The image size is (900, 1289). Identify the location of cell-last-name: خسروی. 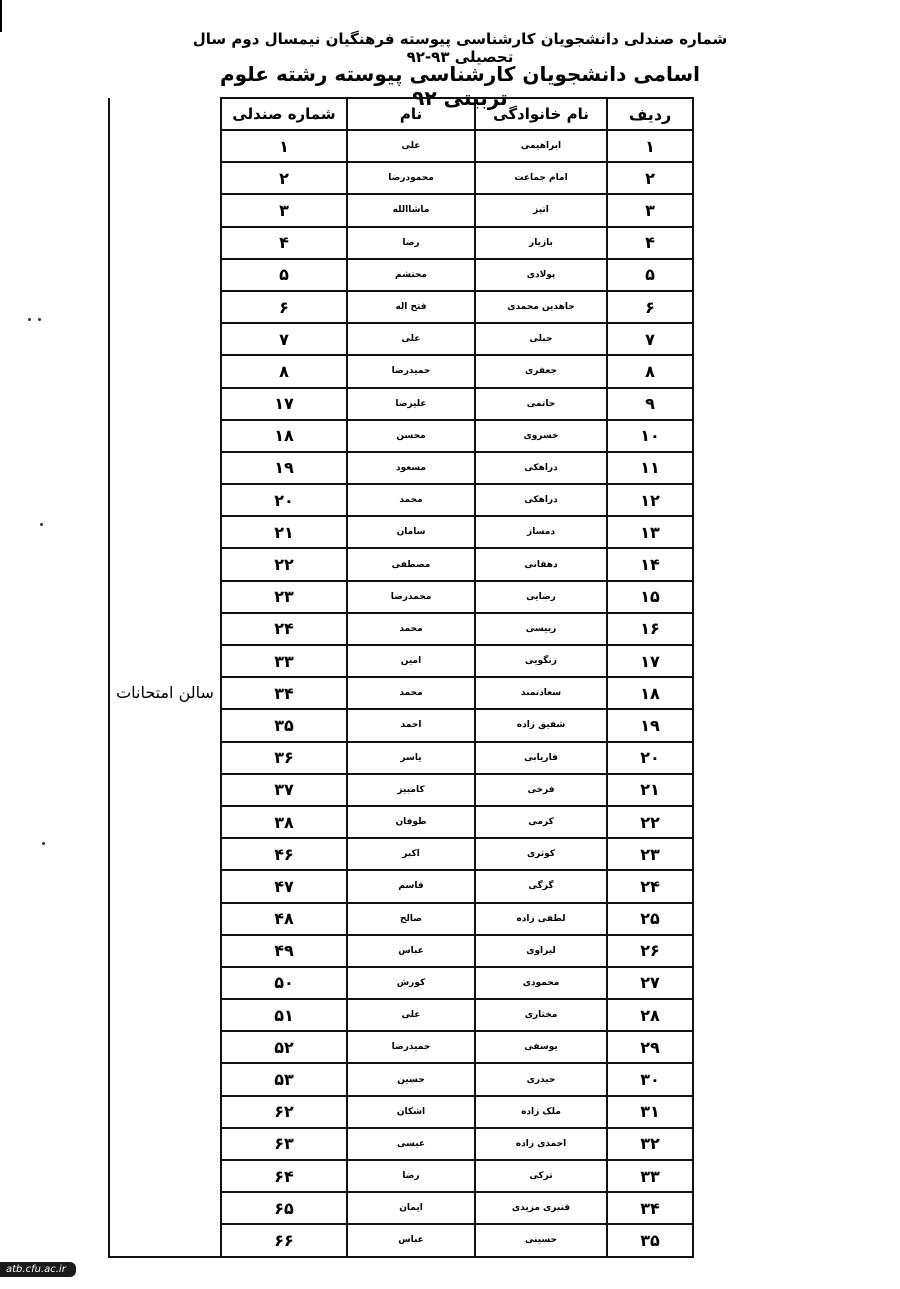
(541, 435).